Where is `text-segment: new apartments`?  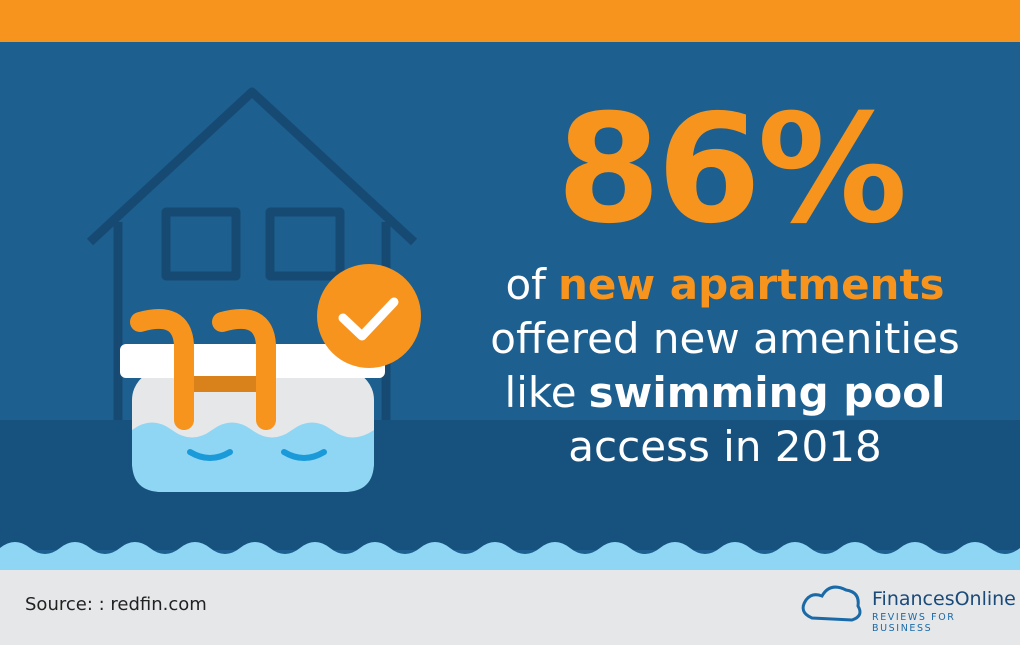
text-segment: new apartments is located at coordinates (751, 284).